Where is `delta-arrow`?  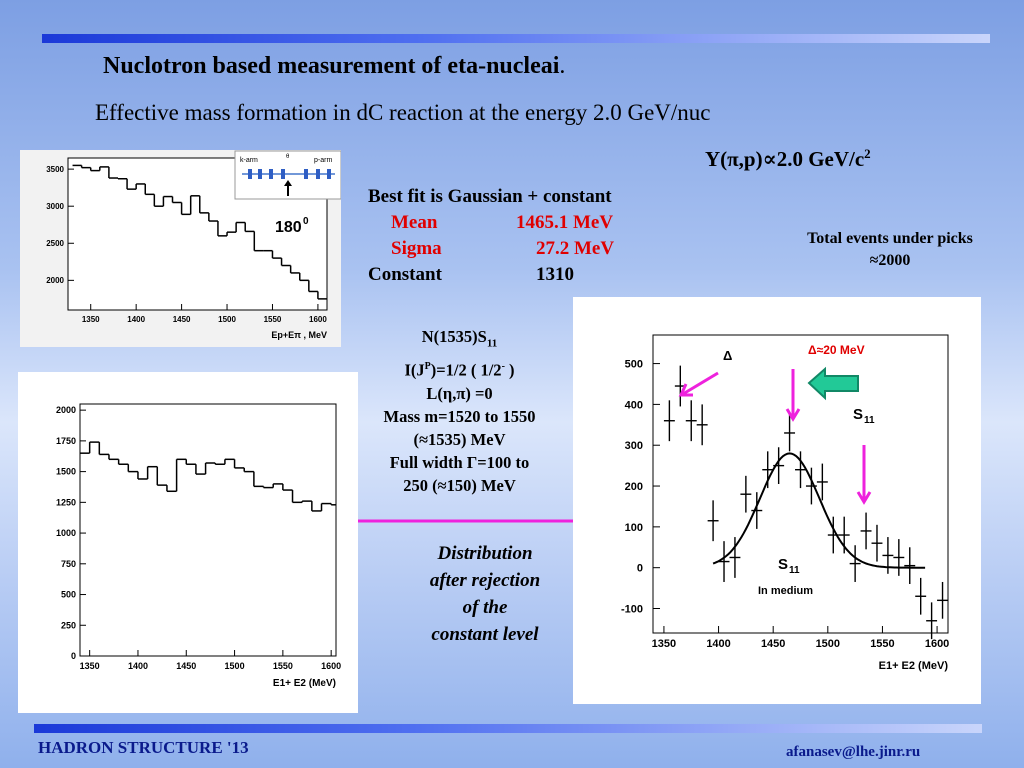
delta-arrow is located at coordinates (700, 383).